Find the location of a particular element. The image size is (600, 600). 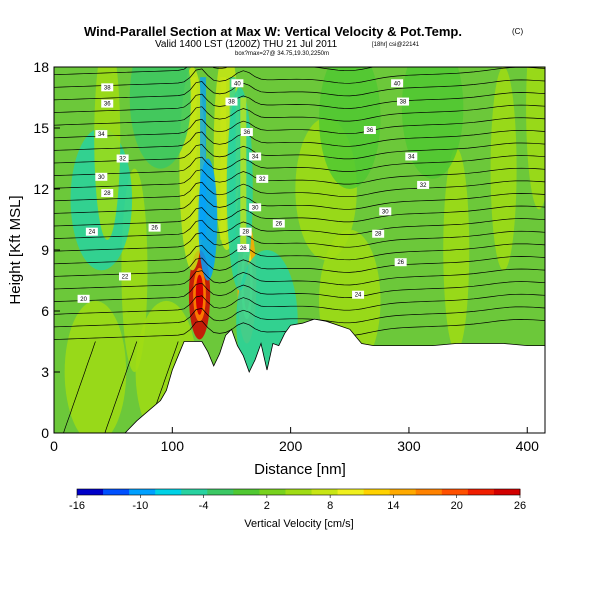

w-cell-core is located at coordinates (199, 294).